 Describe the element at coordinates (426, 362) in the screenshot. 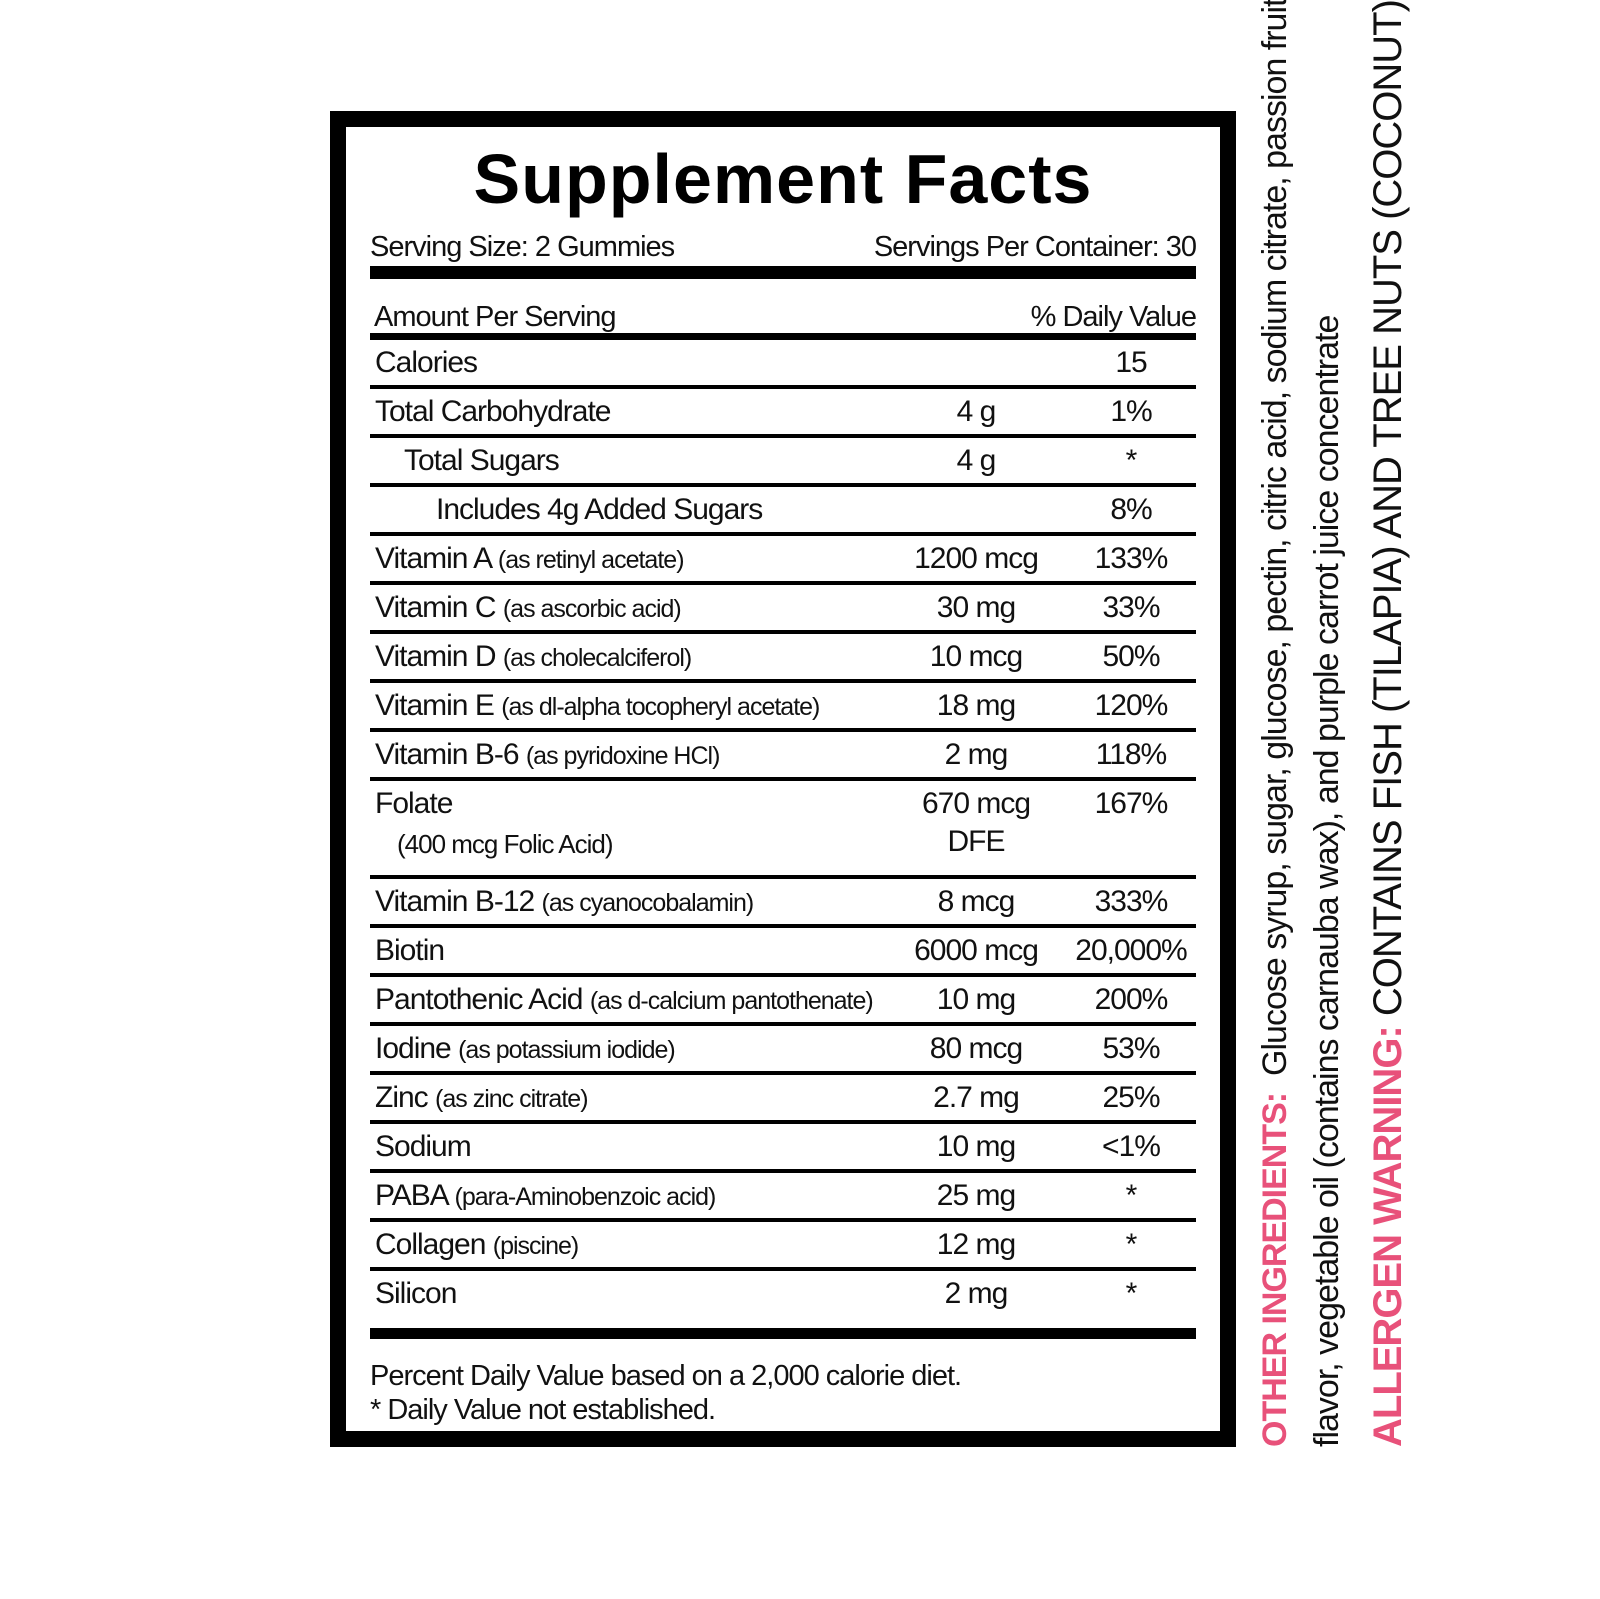

I see `nutrient-name: Calories` at that location.